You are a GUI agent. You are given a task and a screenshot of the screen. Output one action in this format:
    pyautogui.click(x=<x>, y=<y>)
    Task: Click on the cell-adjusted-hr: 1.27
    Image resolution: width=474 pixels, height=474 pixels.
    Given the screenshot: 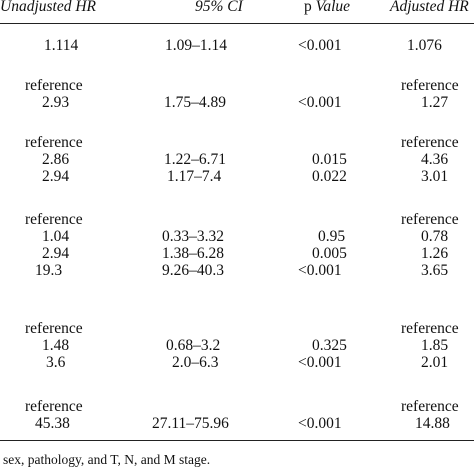 What is the action you would take?
    pyautogui.click(x=435, y=102)
    